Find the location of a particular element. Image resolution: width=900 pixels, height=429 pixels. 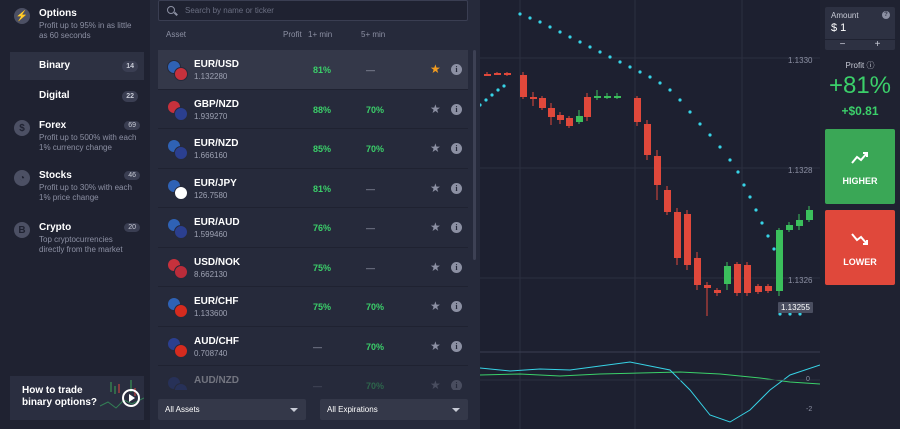

asset-row: EUR/JPY 126.7580 81% — ★ i is located at coordinates (313, 188).